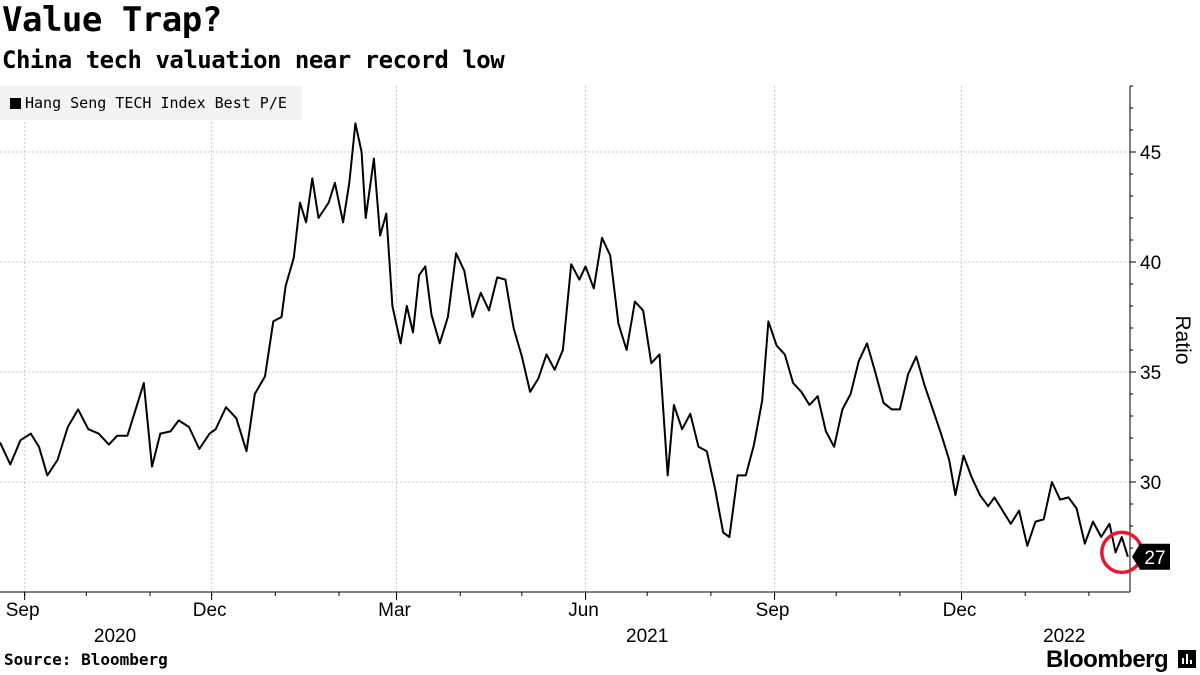 This screenshot has width=1200, height=675. I want to click on y-tick-label: 45, so click(1150, 153).